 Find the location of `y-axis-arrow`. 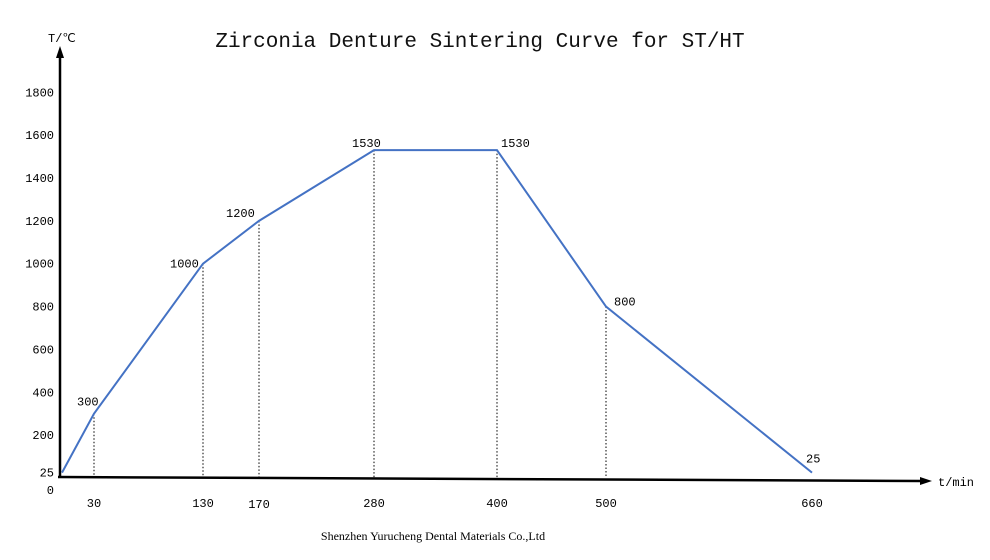

y-axis-arrow is located at coordinates (60, 52).